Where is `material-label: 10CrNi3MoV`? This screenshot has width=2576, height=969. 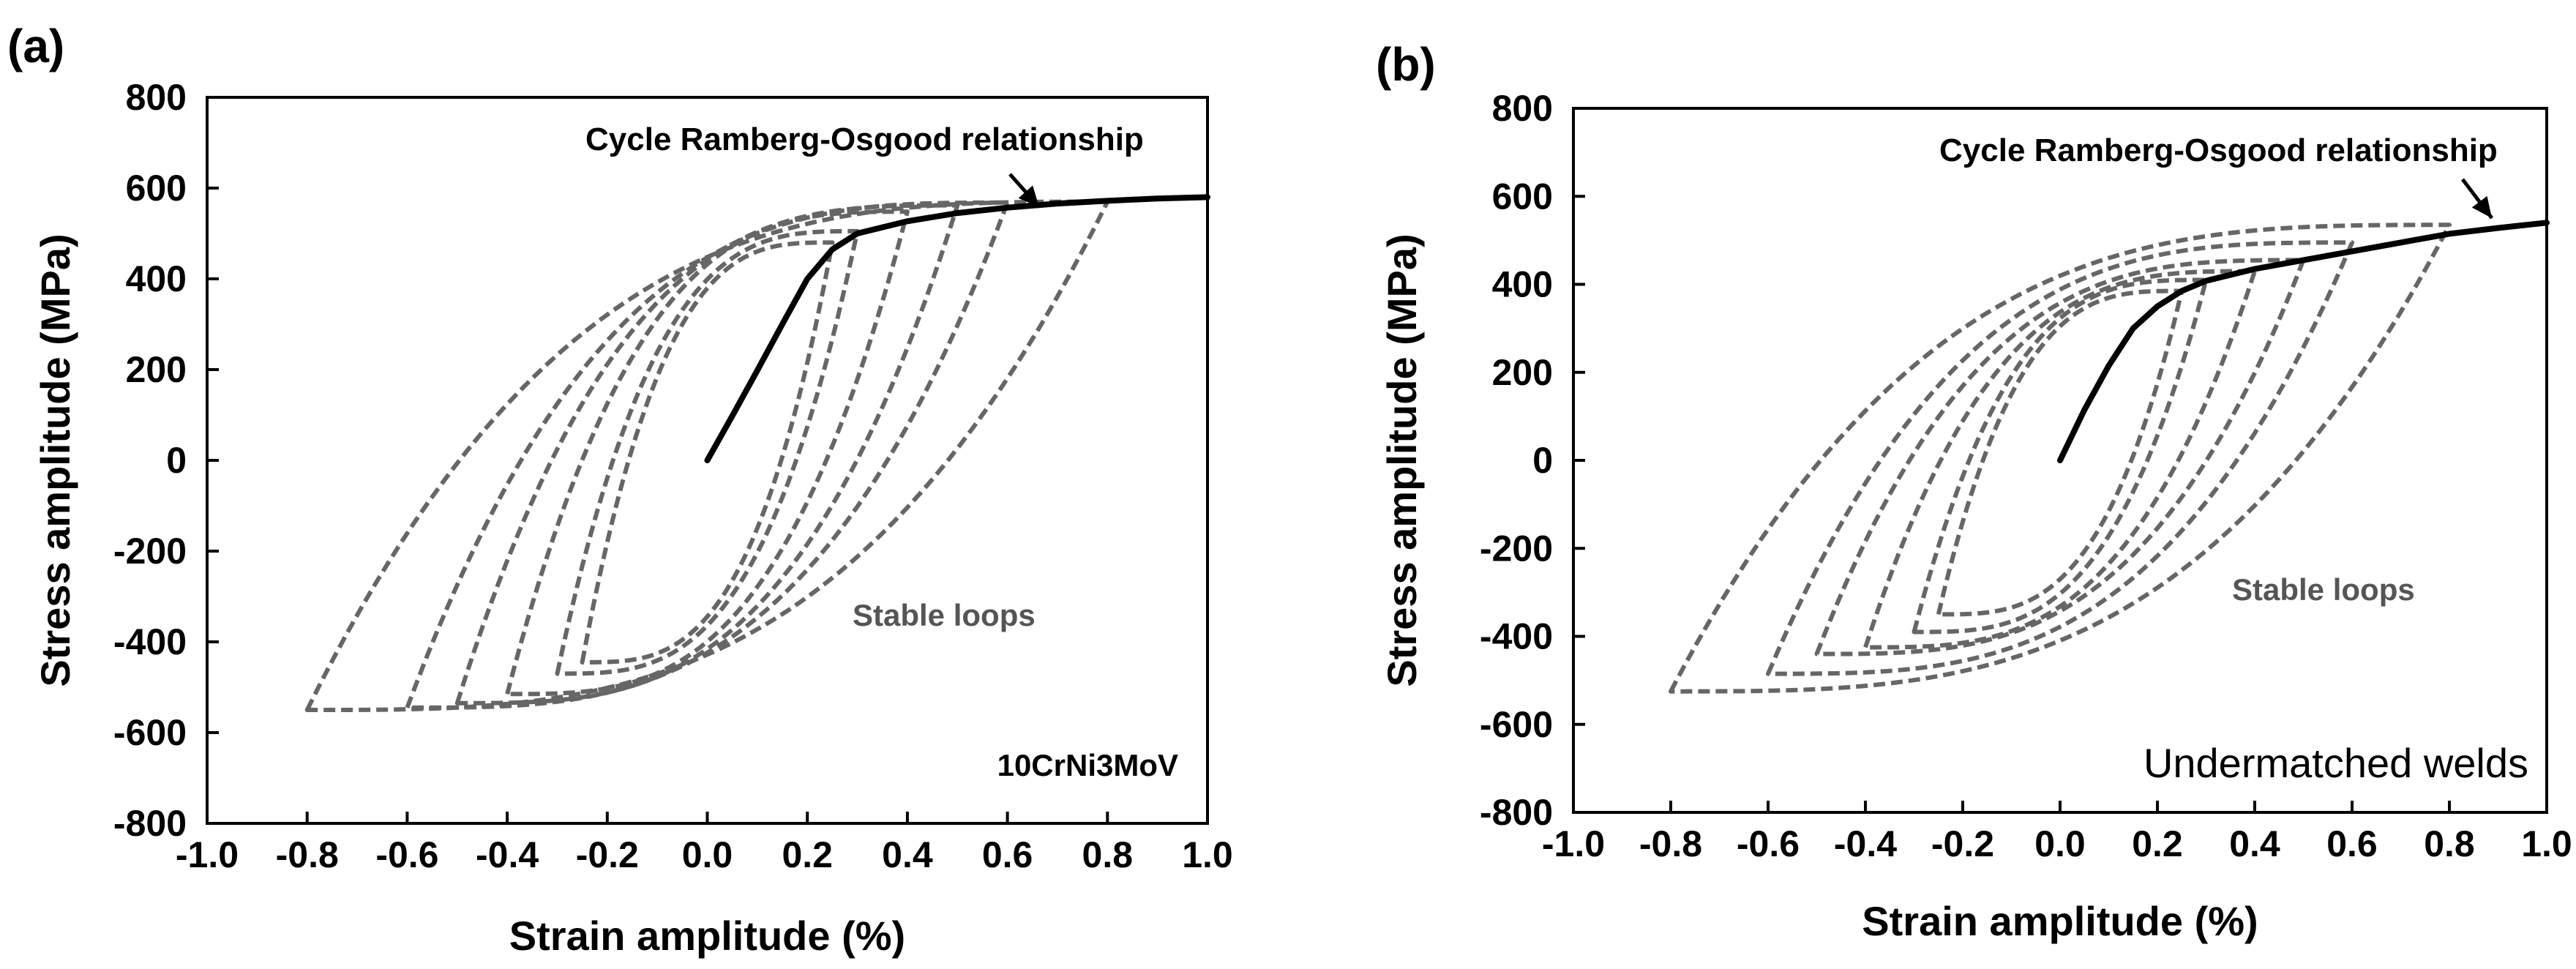 material-label: 10CrNi3MoV is located at coordinates (1087, 765).